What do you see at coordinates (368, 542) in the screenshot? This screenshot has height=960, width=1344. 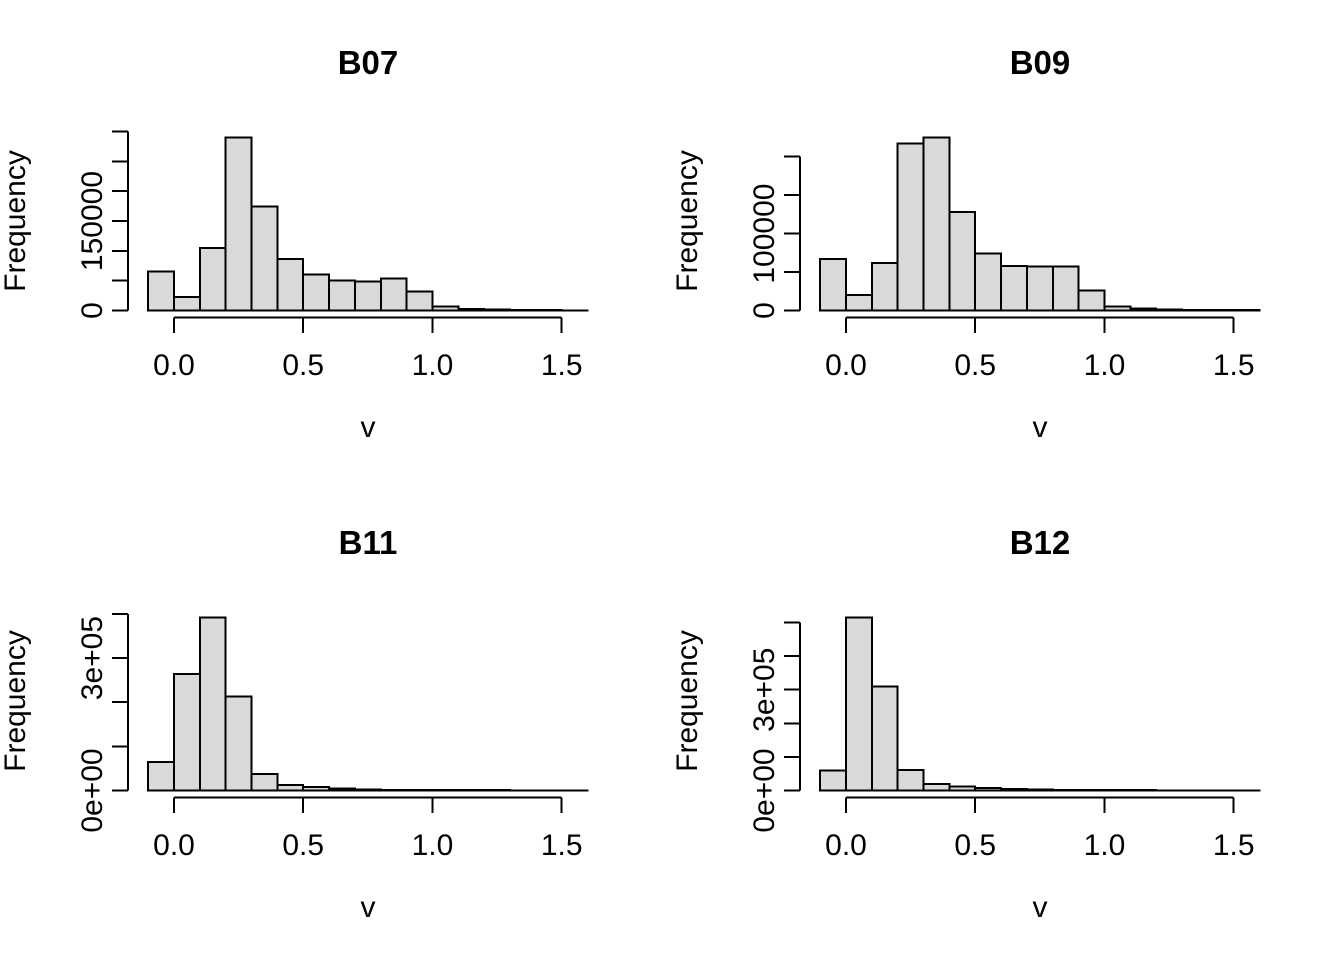 I see `panel-title: B11` at bounding box center [368, 542].